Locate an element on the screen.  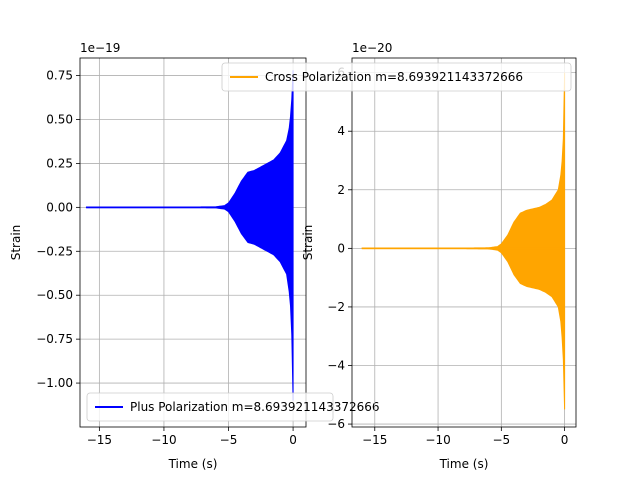
y-tick-label: 0.25 is located at coordinates (59, 163).